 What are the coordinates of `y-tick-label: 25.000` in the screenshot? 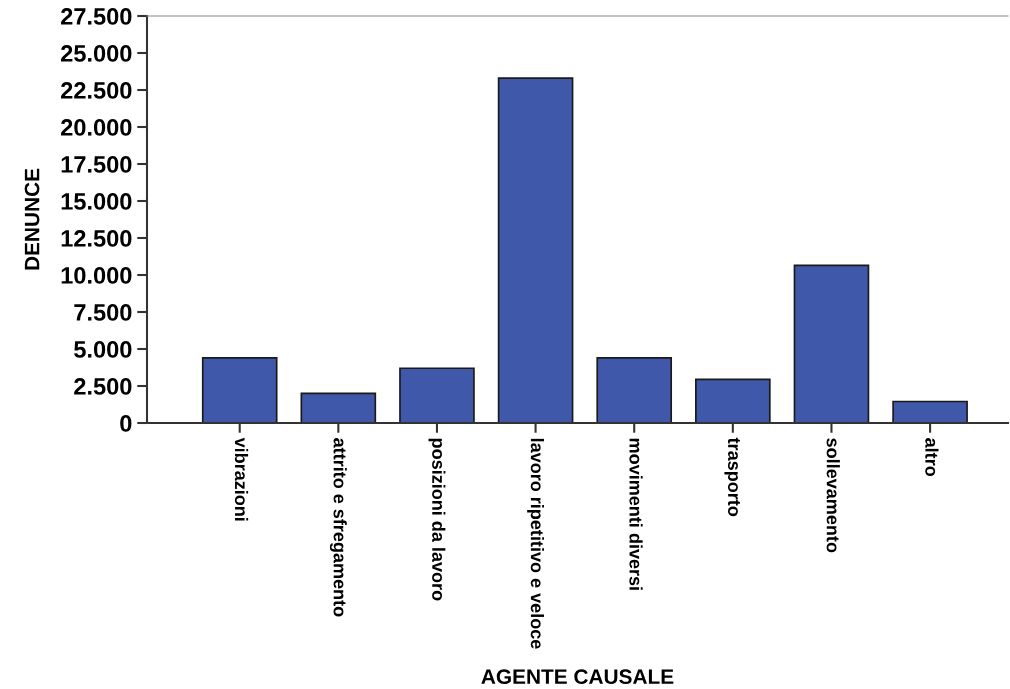 It's located at (96, 53).